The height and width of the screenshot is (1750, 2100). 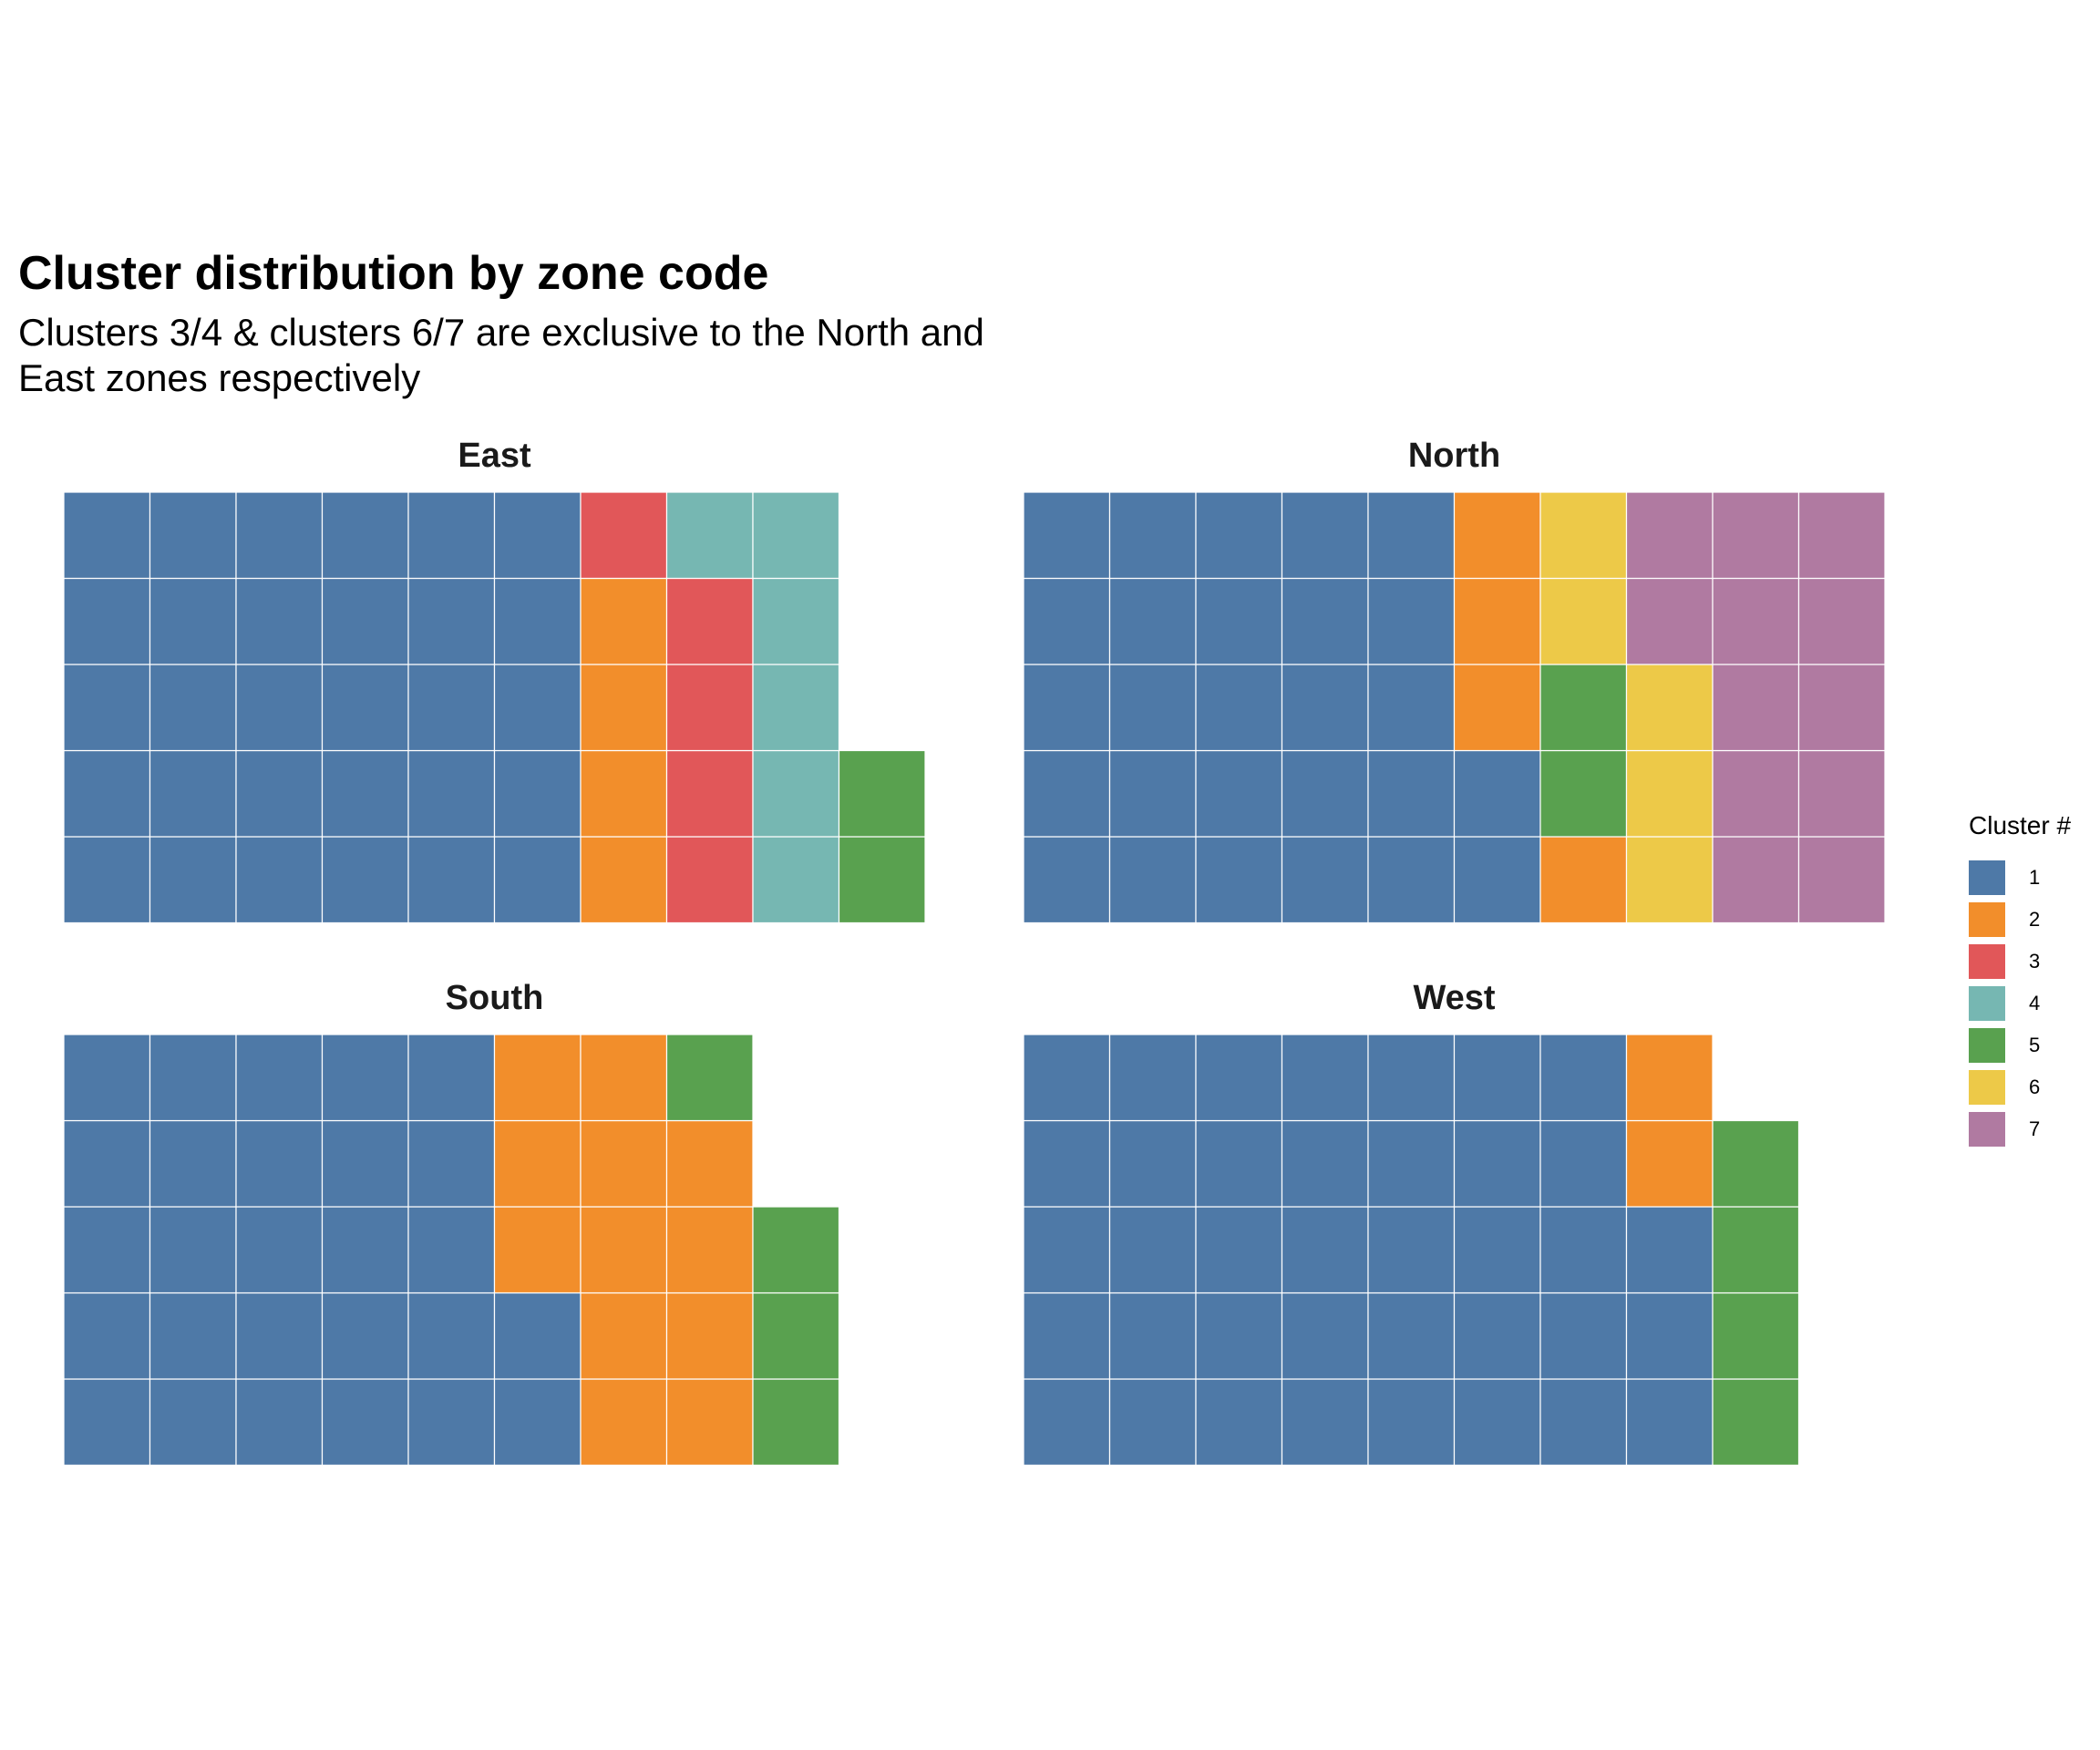 What do you see at coordinates (394, 273) in the screenshot?
I see `chart-title: Cluster distribution by zone code` at bounding box center [394, 273].